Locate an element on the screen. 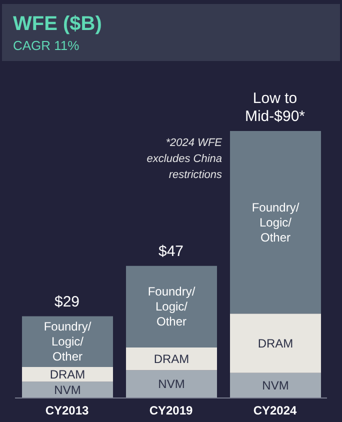 The width and height of the screenshot is (342, 422). annotation: $29 is located at coordinates (67, 301).